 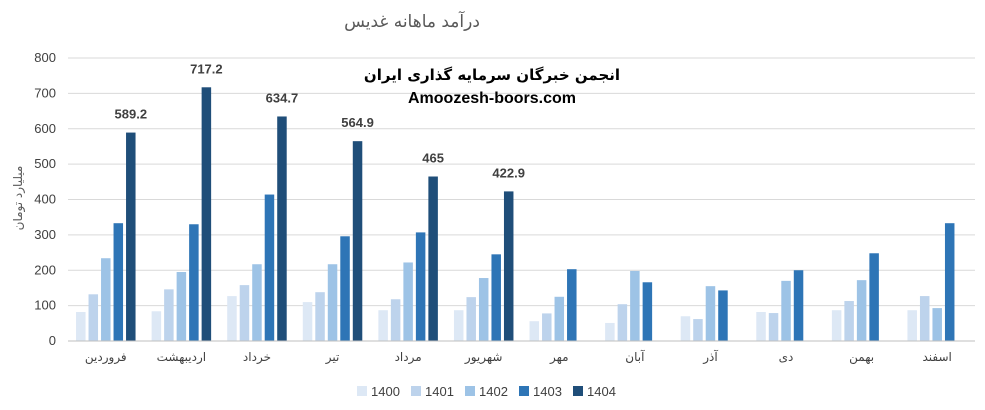 What do you see at coordinates (45, 92) in the screenshot?
I see `y-tick-label: 700` at bounding box center [45, 92].